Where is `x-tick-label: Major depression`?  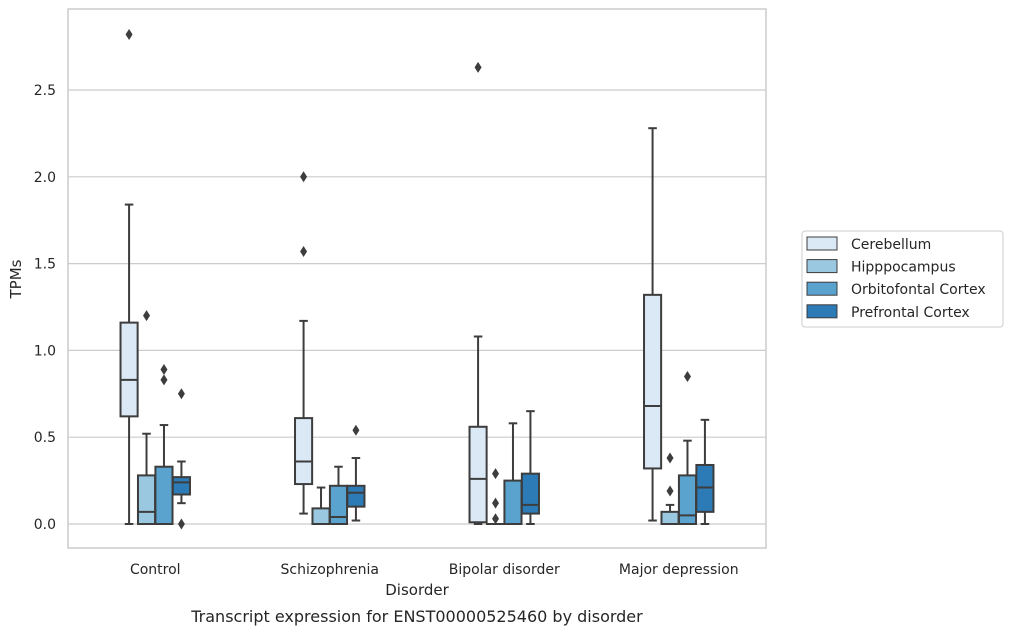
x-tick-label: Major depression is located at coordinates (679, 570).